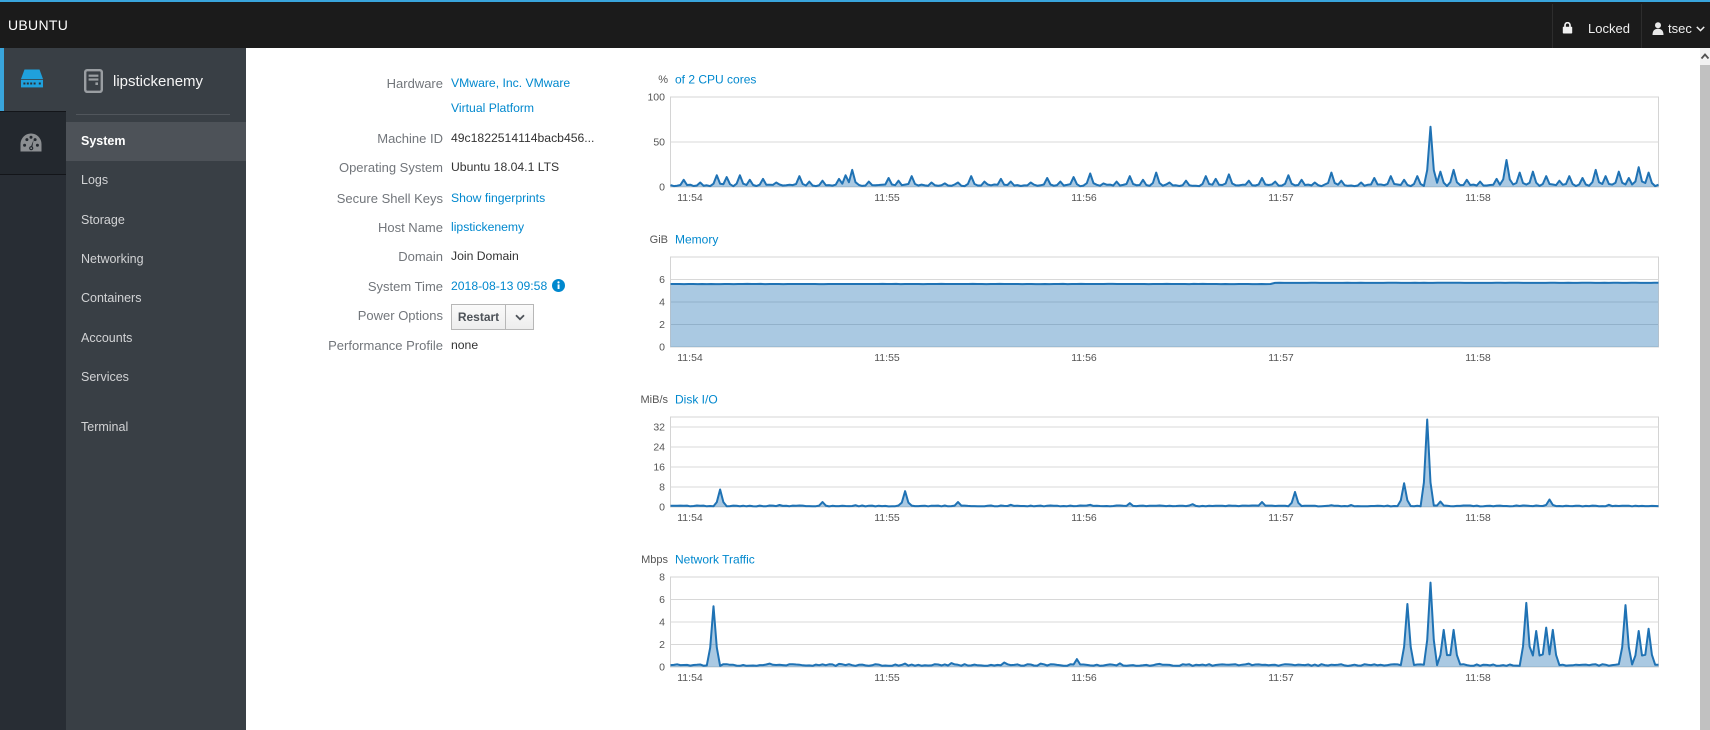 This screenshot has width=1710, height=730. Describe the element at coordinates (696, 400) in the screenshot. I see `svg-text: Disk I/O` at that location.